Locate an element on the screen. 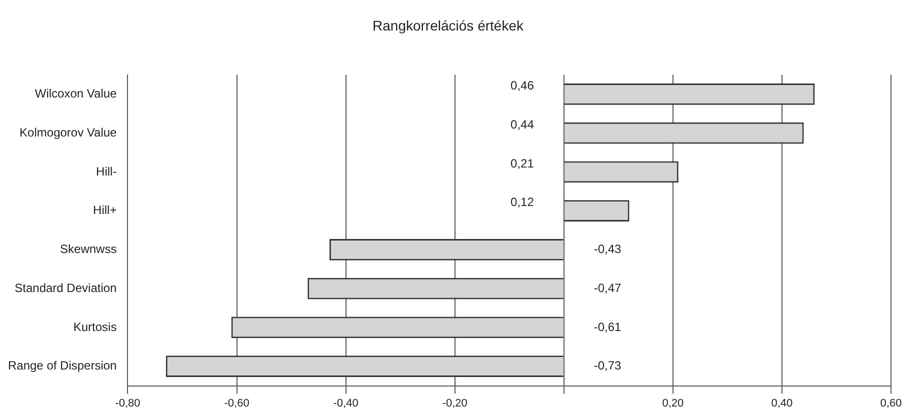 The width and height of the screenshot is (911, 418). x-tick-label: -0,60 is located at coordinates (237, 403).